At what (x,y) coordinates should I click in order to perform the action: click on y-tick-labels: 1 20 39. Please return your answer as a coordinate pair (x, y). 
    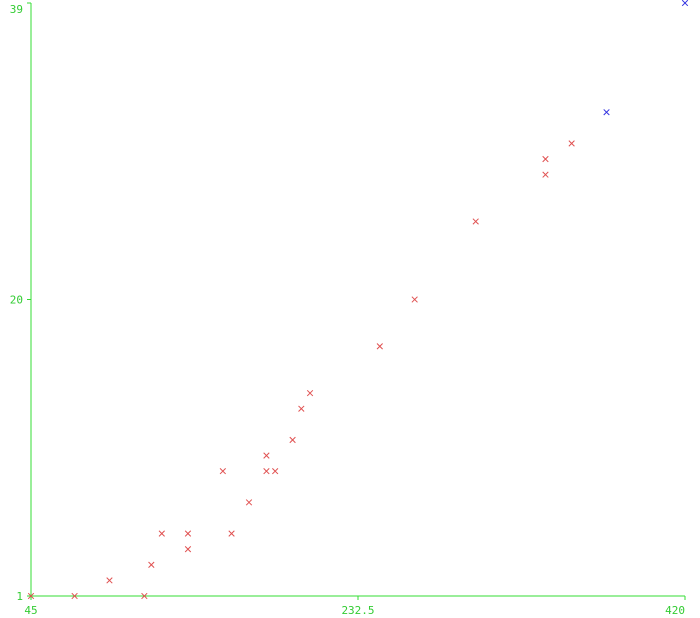
    Looking at the image, I should click on (20, 302).